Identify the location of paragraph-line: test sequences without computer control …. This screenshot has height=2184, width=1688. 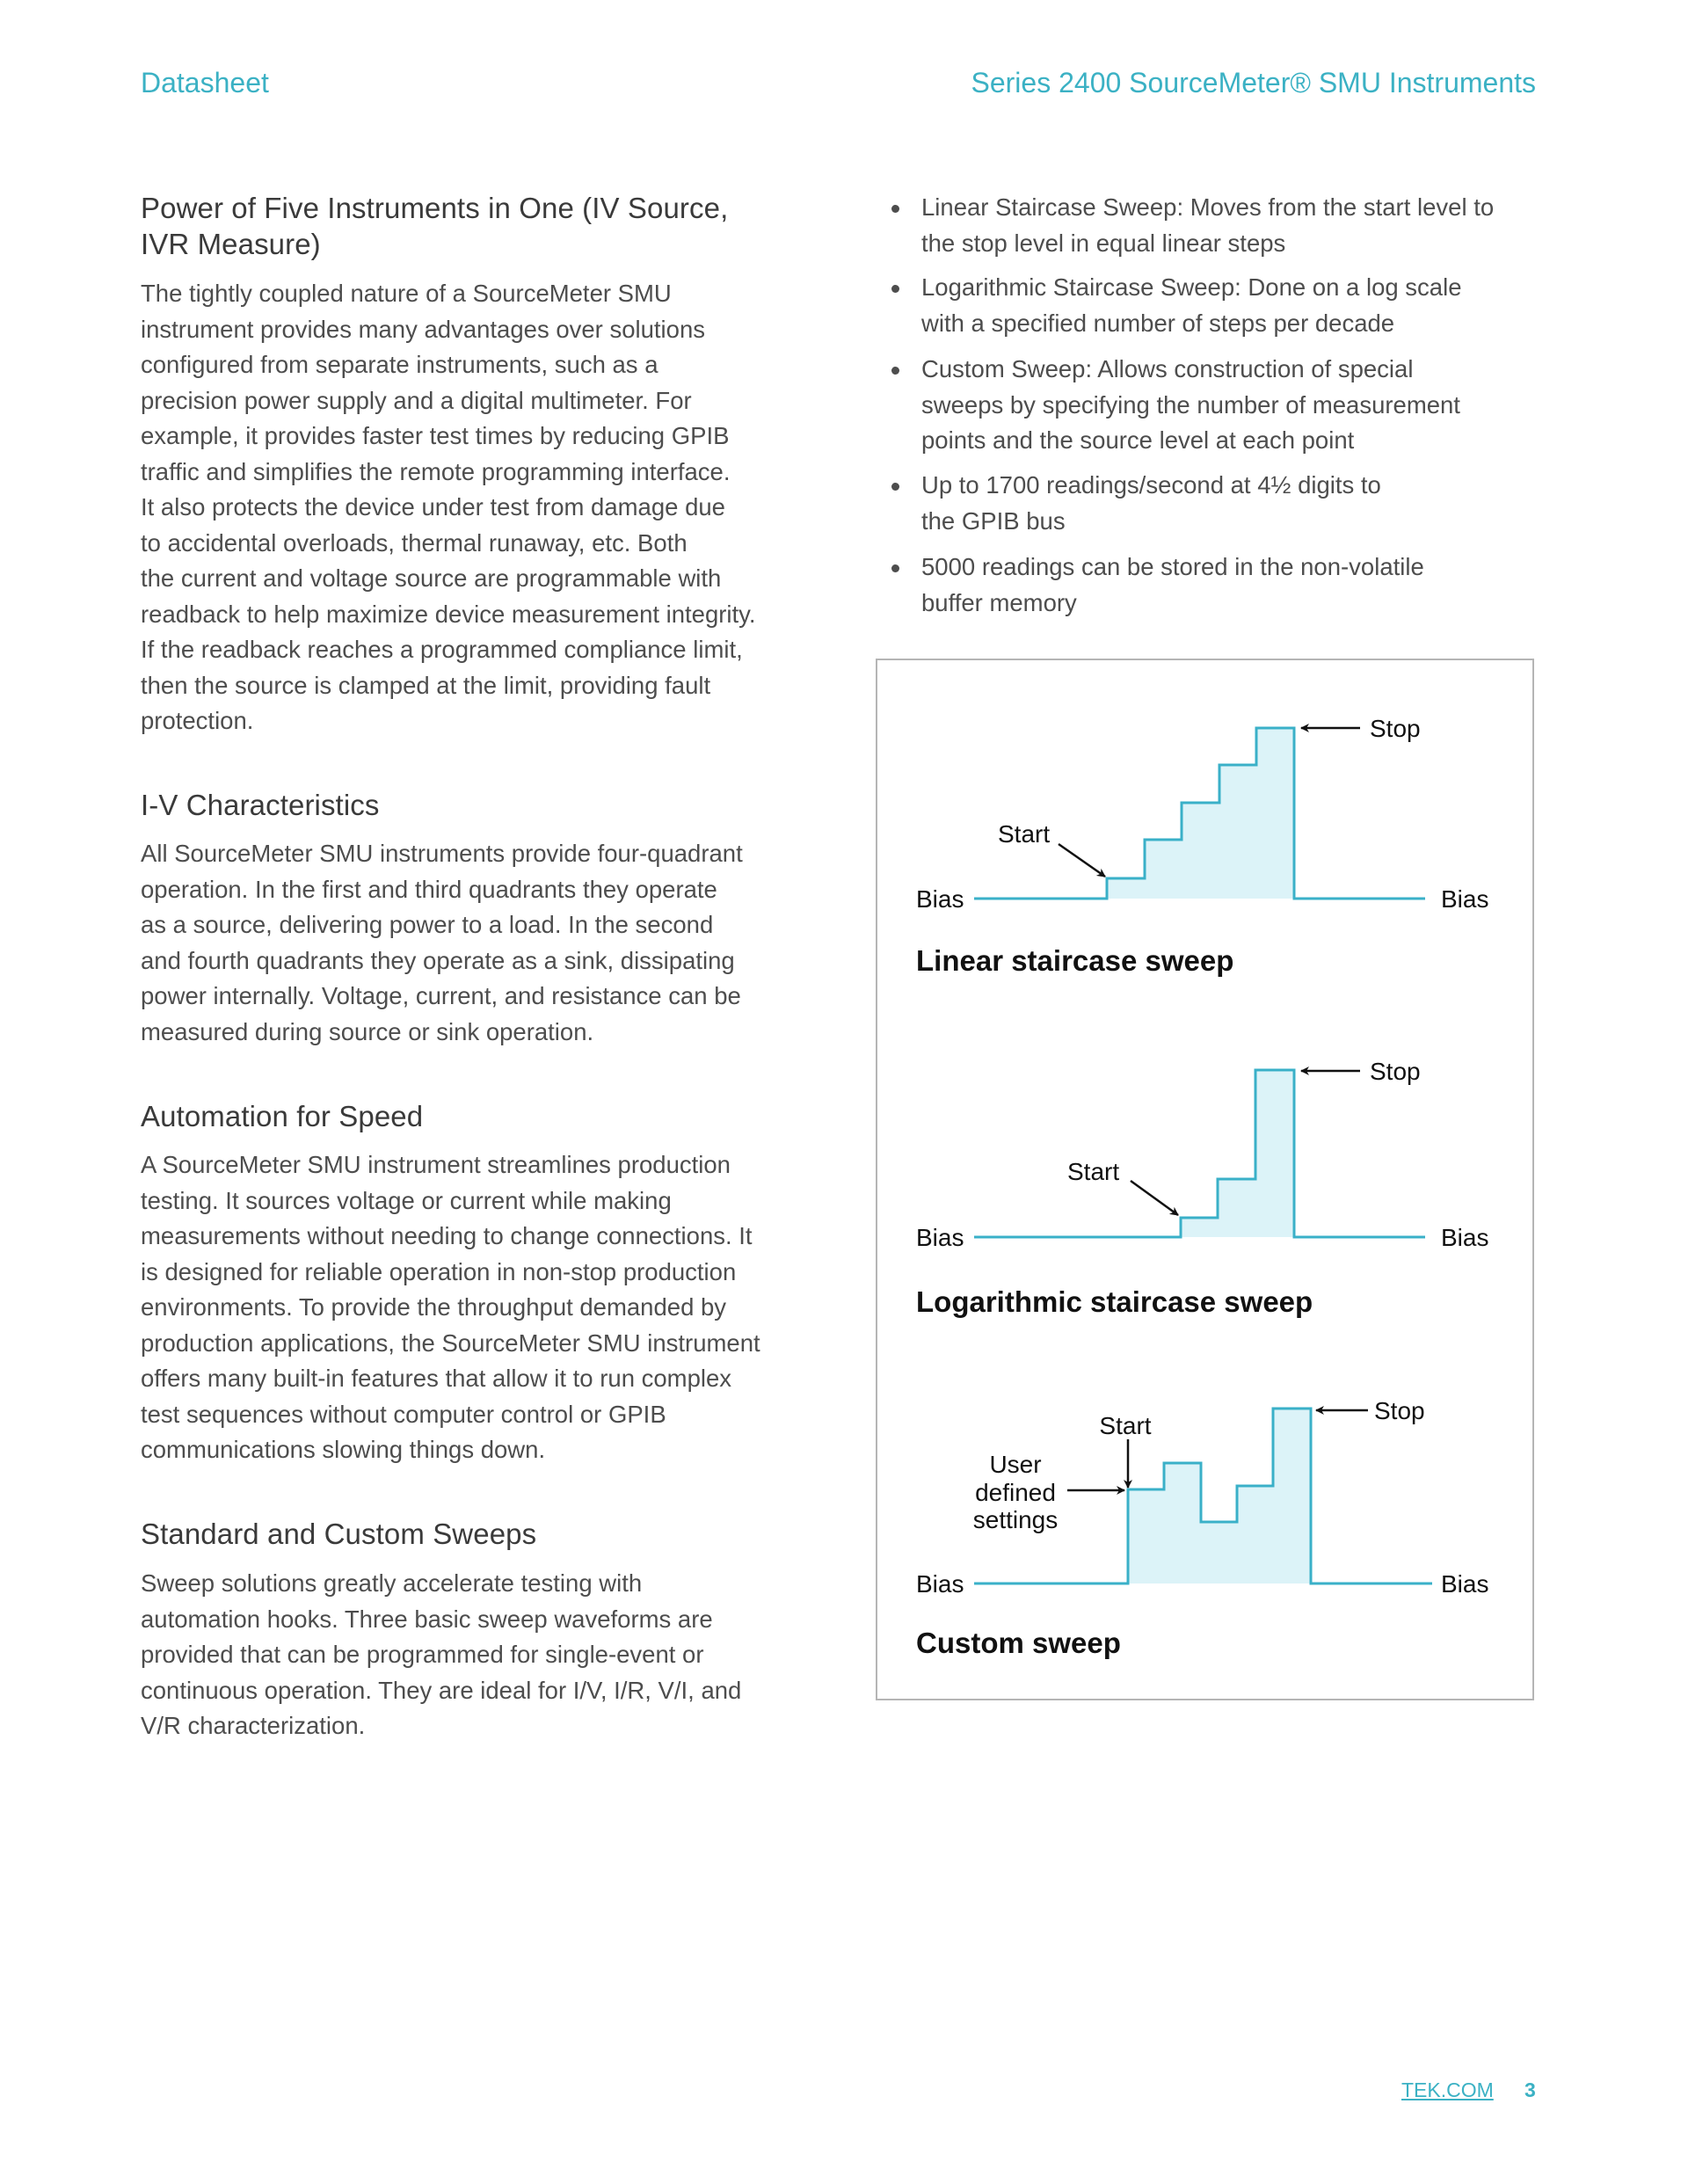
(403, 1414).